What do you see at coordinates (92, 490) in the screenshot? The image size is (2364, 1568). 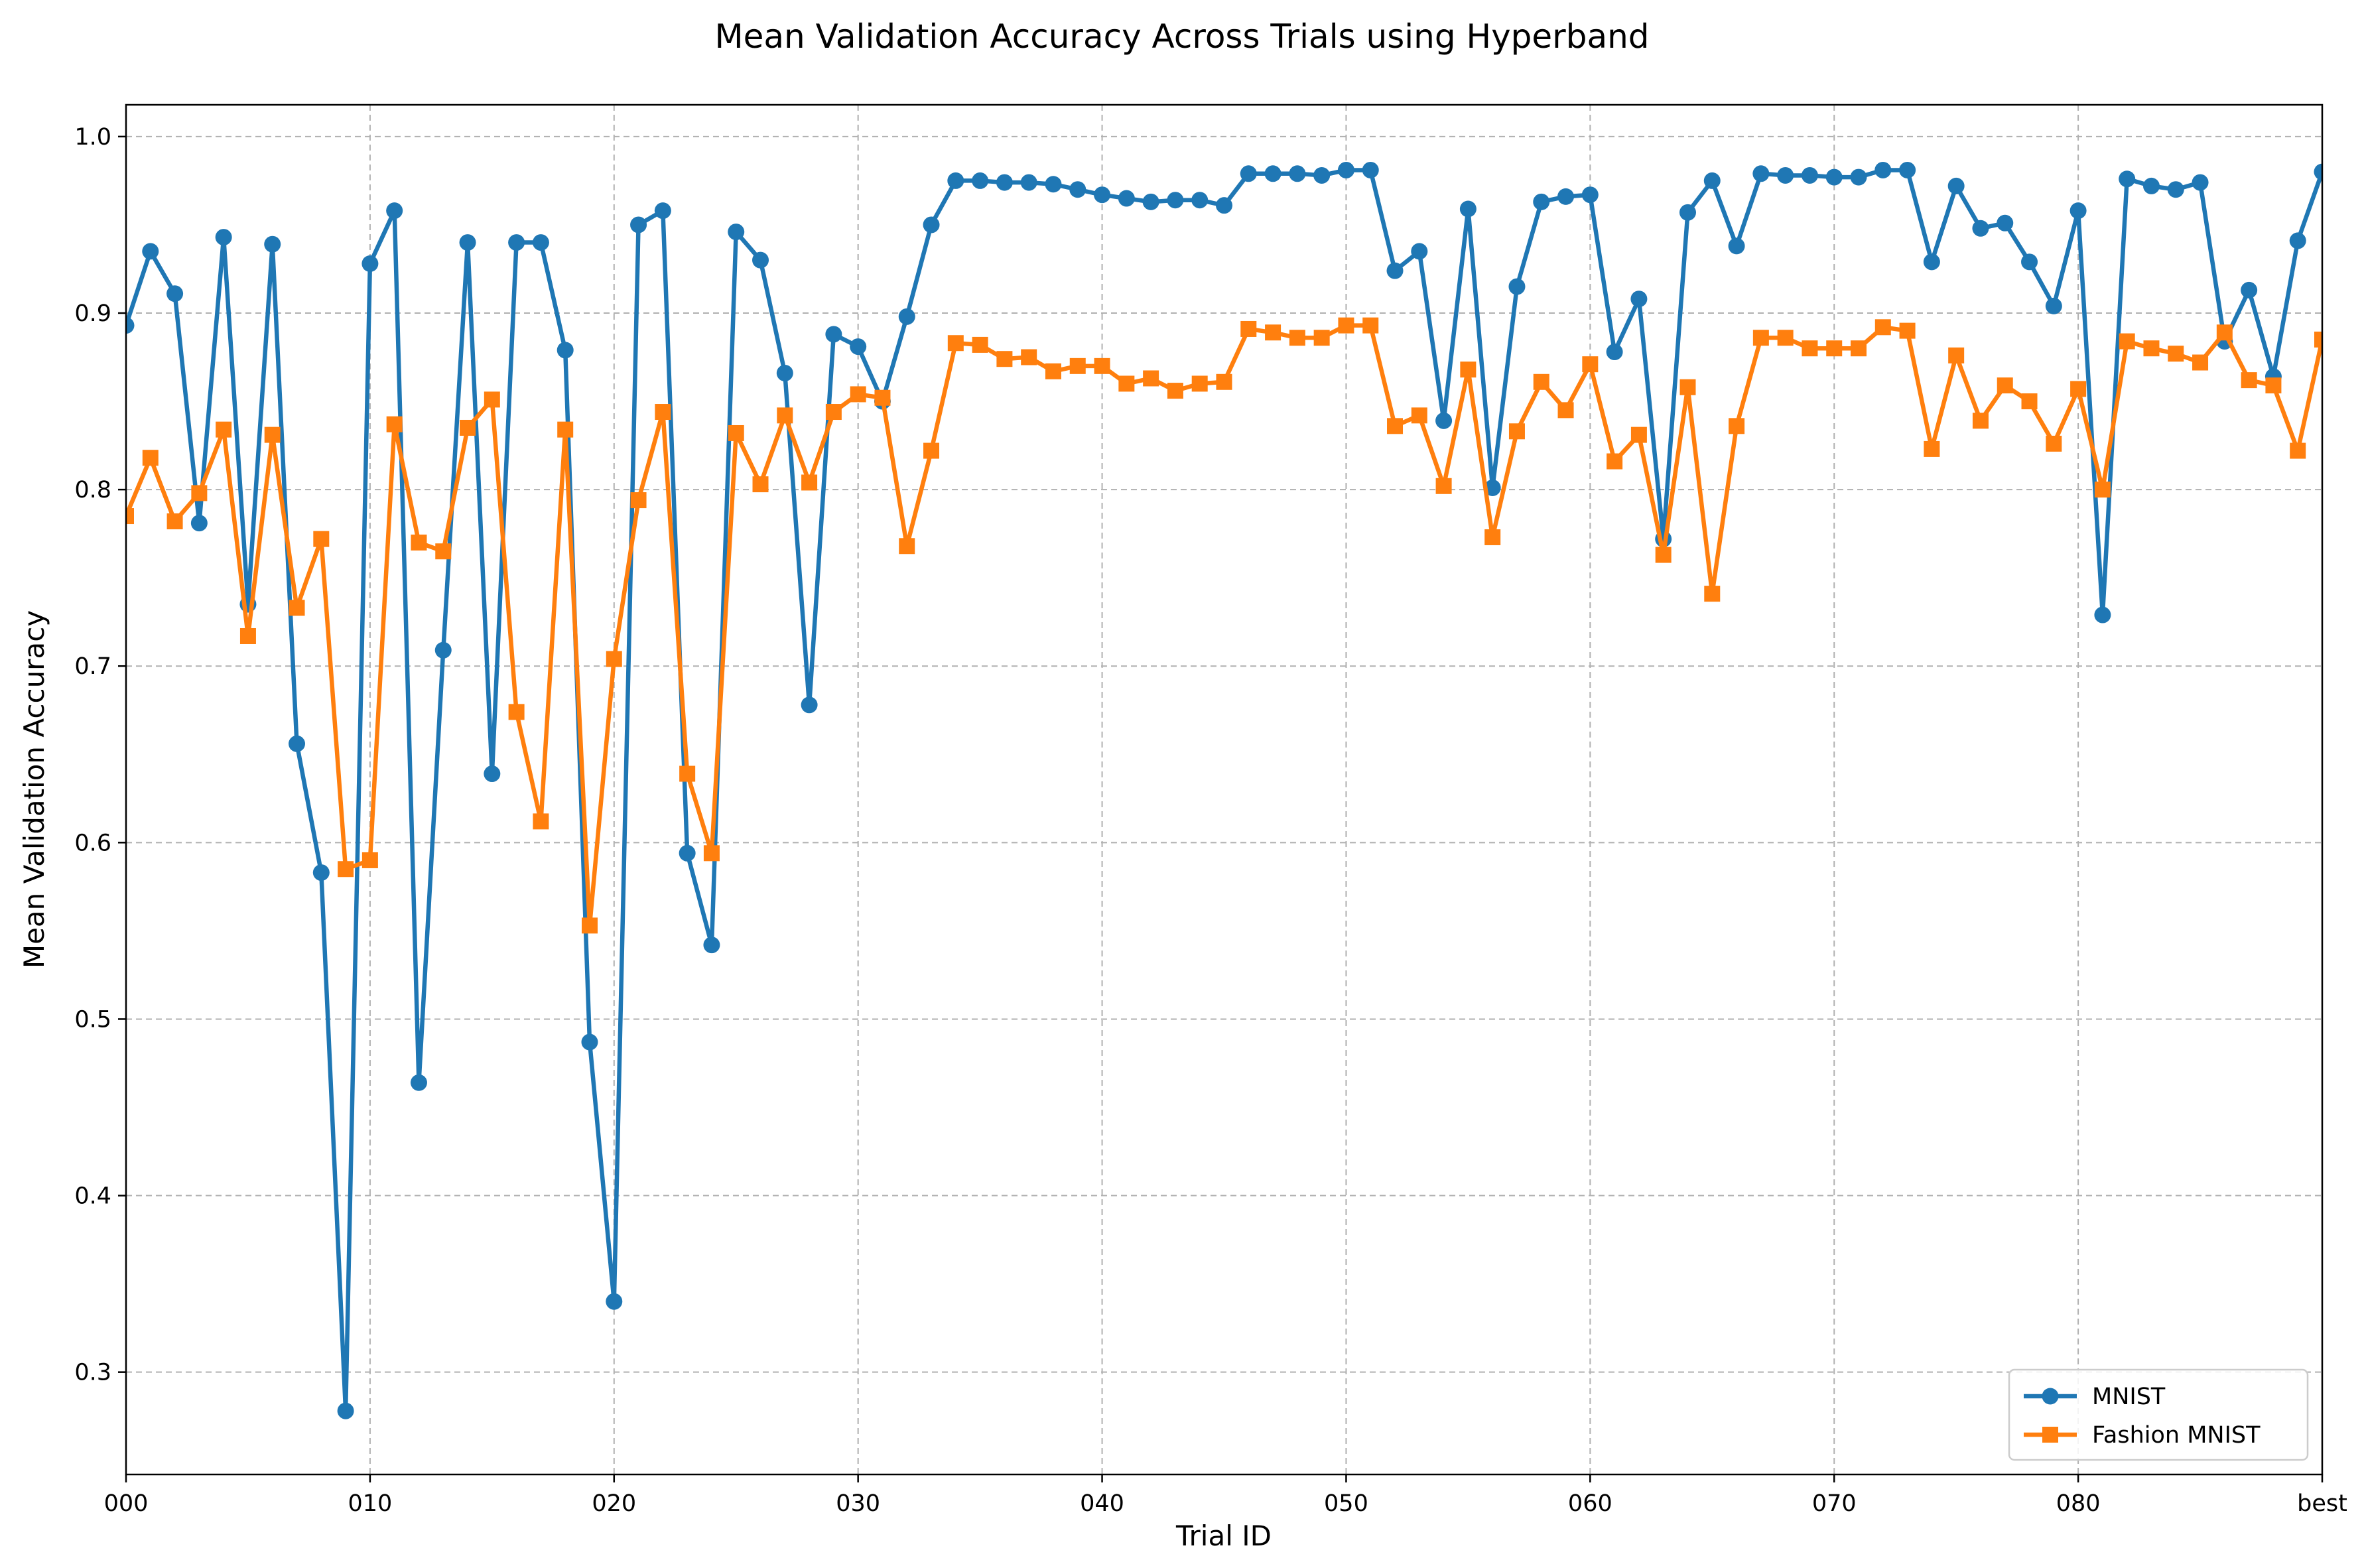 I see `y-tick-label: 0.8` at bounding box center [92, 490].